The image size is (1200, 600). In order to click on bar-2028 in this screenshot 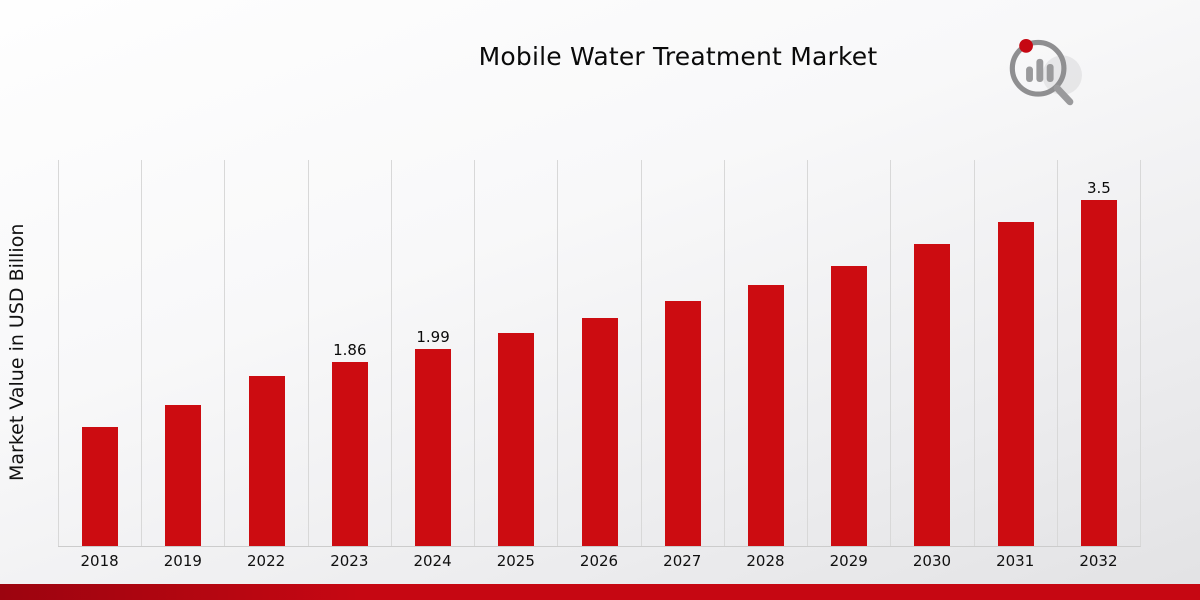, I will do `click(765, 415)`.